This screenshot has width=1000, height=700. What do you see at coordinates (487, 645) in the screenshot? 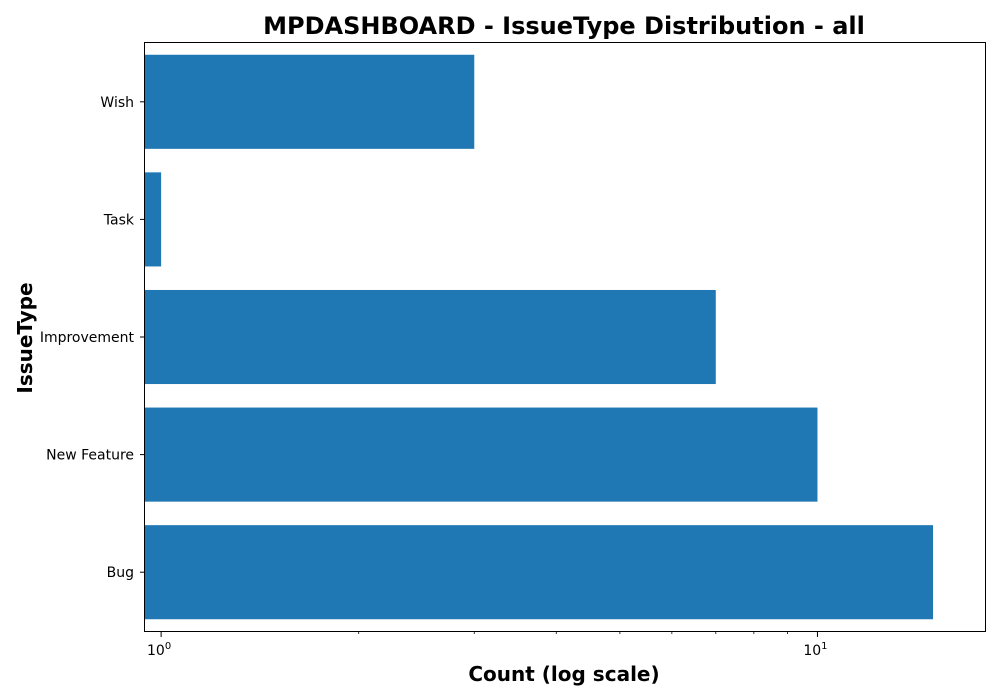
I see `x-axis-ticks: 100 101` at bounding box center [487, 645].